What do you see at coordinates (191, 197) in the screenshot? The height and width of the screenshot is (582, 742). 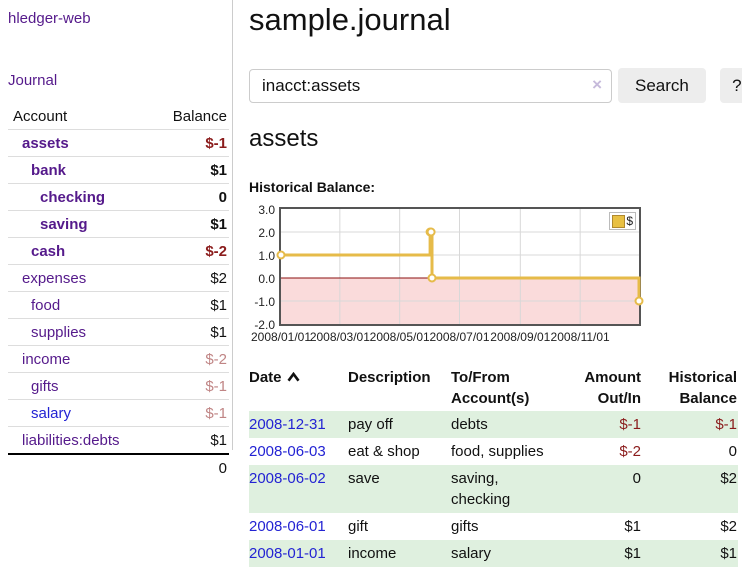 I see `account-balance: 0` at bounding box center [191, 197].